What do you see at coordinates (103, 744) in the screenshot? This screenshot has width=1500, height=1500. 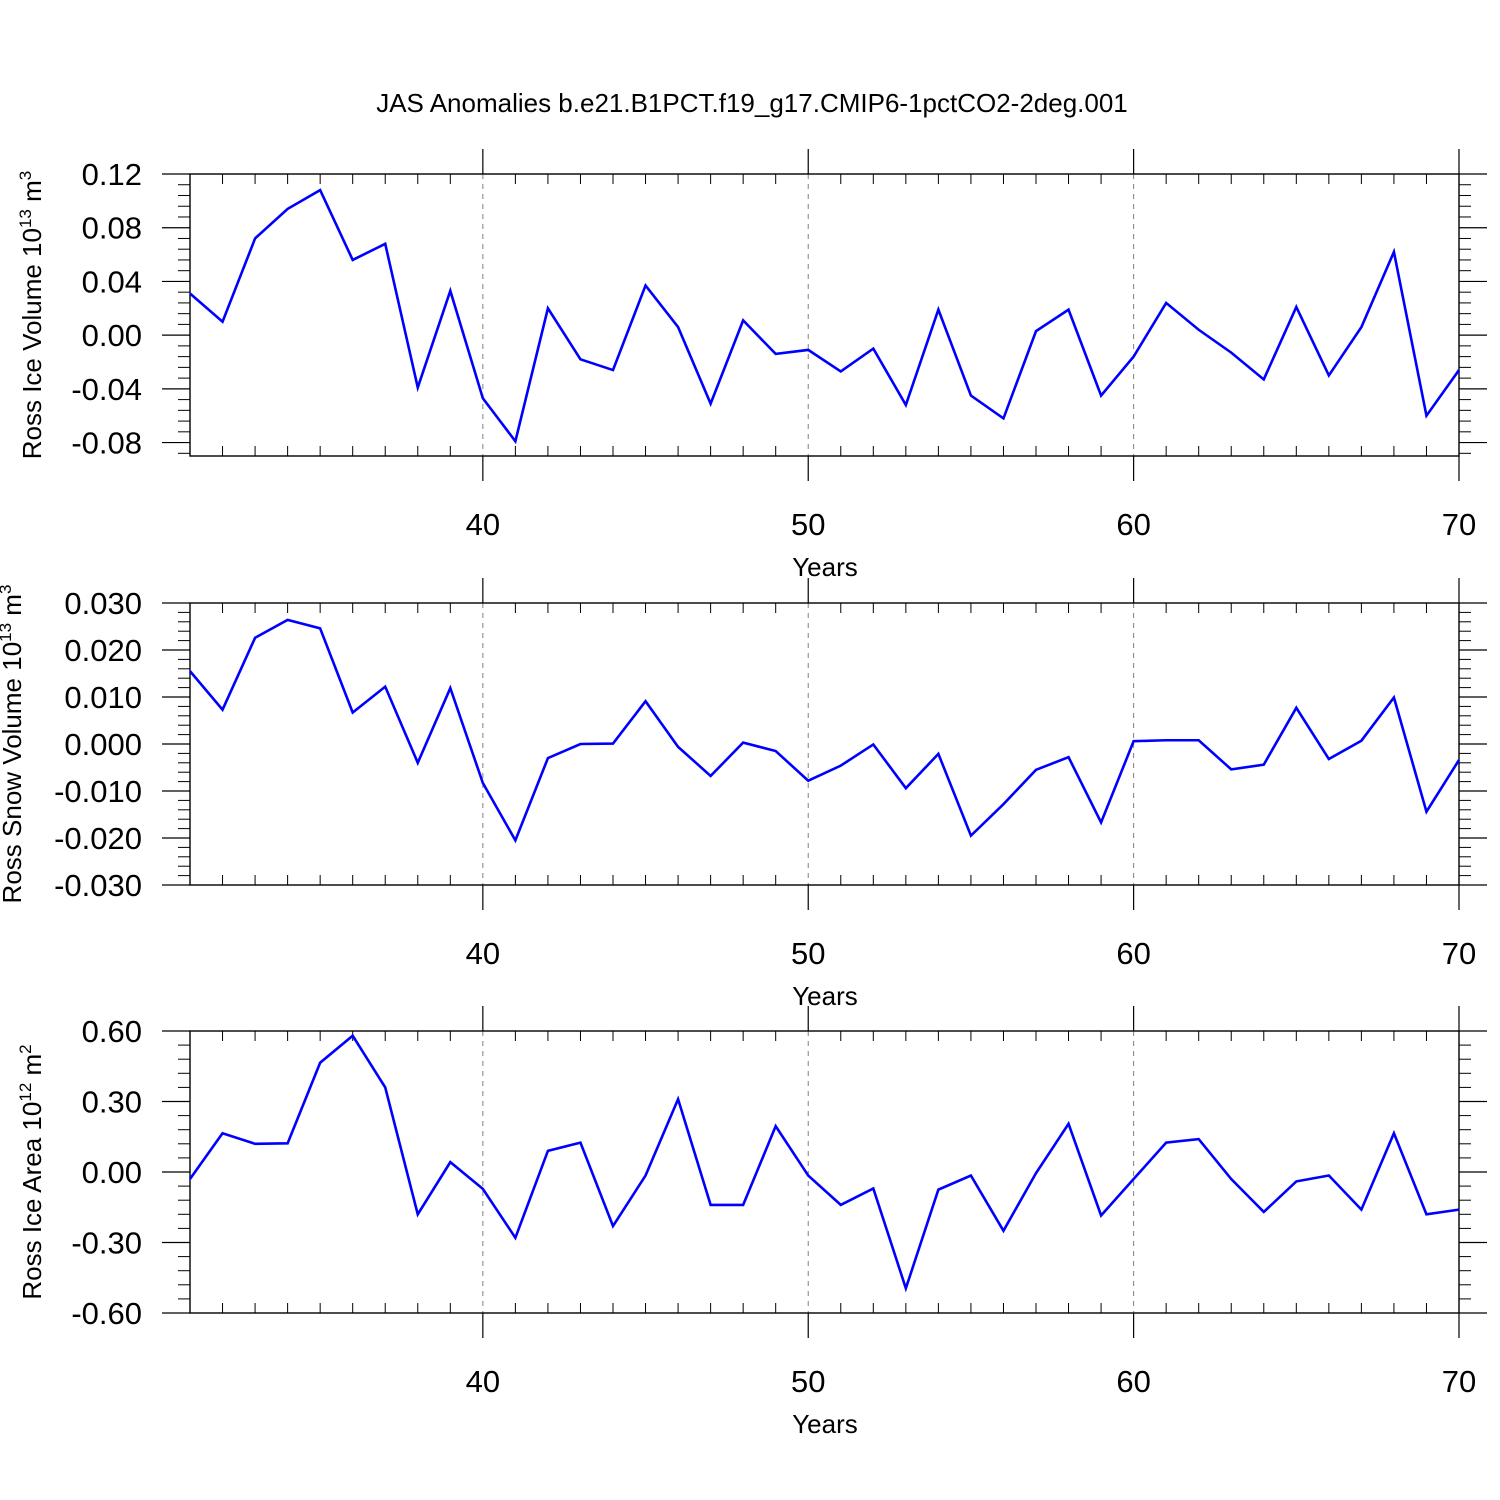 I see `panel-2-y-tick-label: 0.000` at bounding box center [103, 744].